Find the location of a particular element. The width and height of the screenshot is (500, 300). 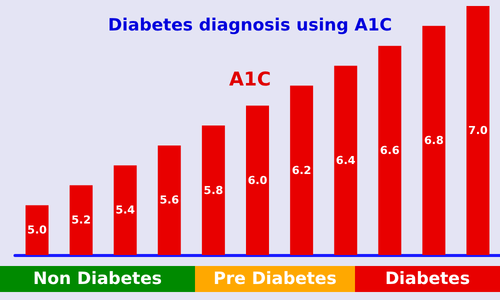

data-label: 5.8 is located at coordinates (214, 190).